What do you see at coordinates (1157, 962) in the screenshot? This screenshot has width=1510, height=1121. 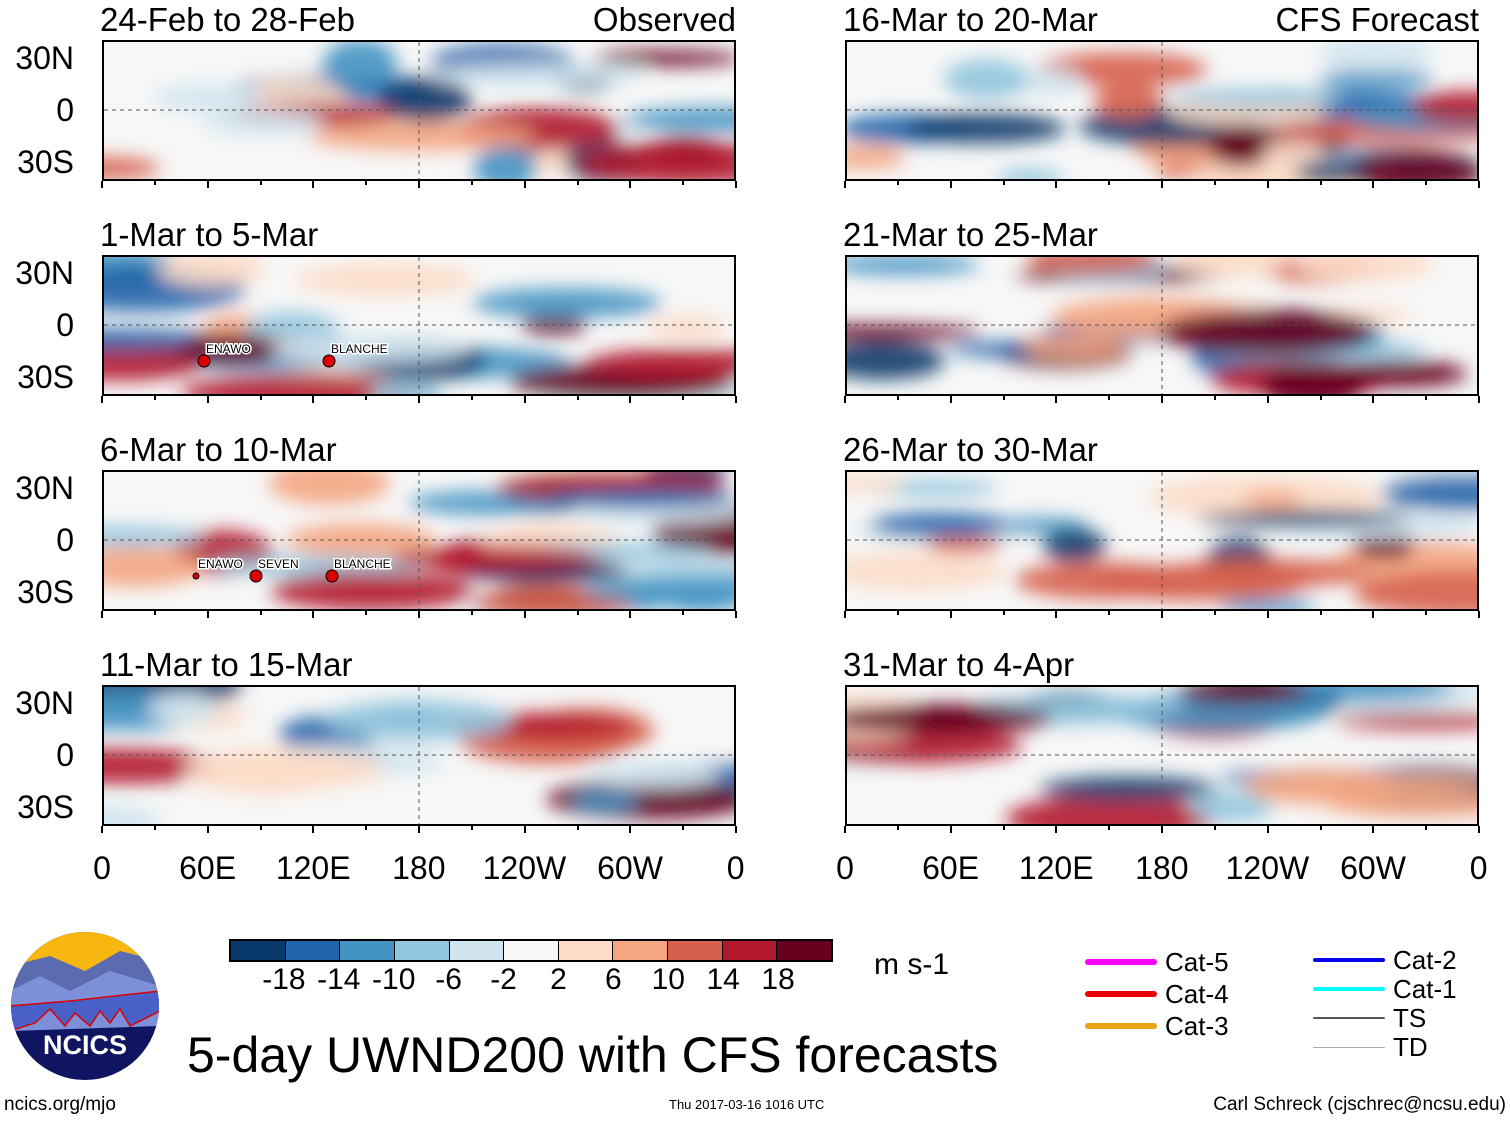 I see `legend-item: Cat-5` at bounding box center [1157, 962].